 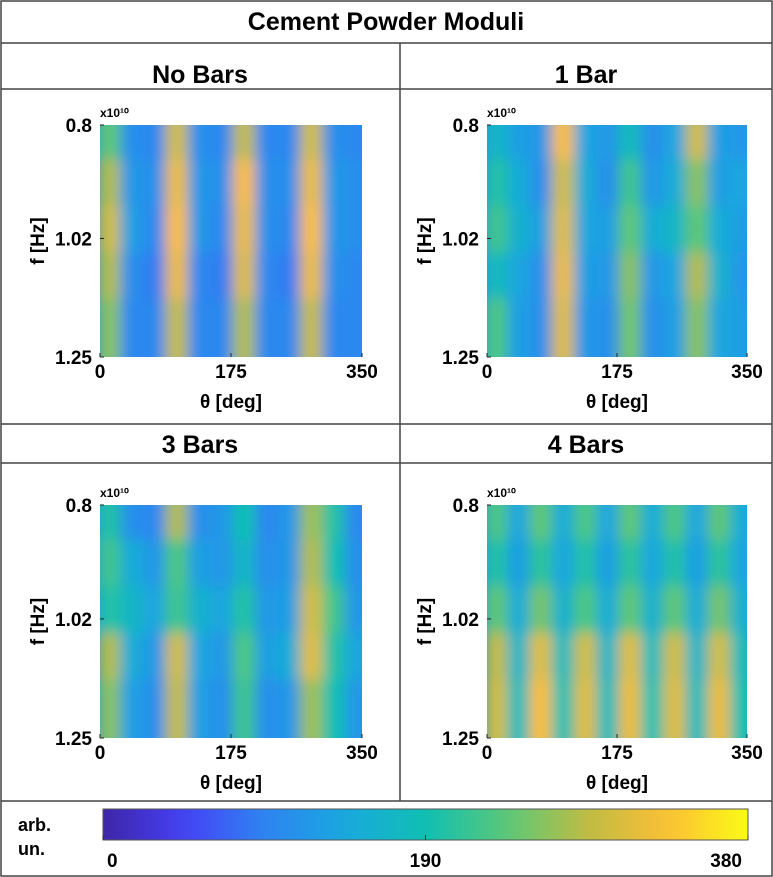 What do you see at coordinates (200, 445) in the screenshot?
I see `panel-title: 3 Bars` at bounding box center [200, 445].